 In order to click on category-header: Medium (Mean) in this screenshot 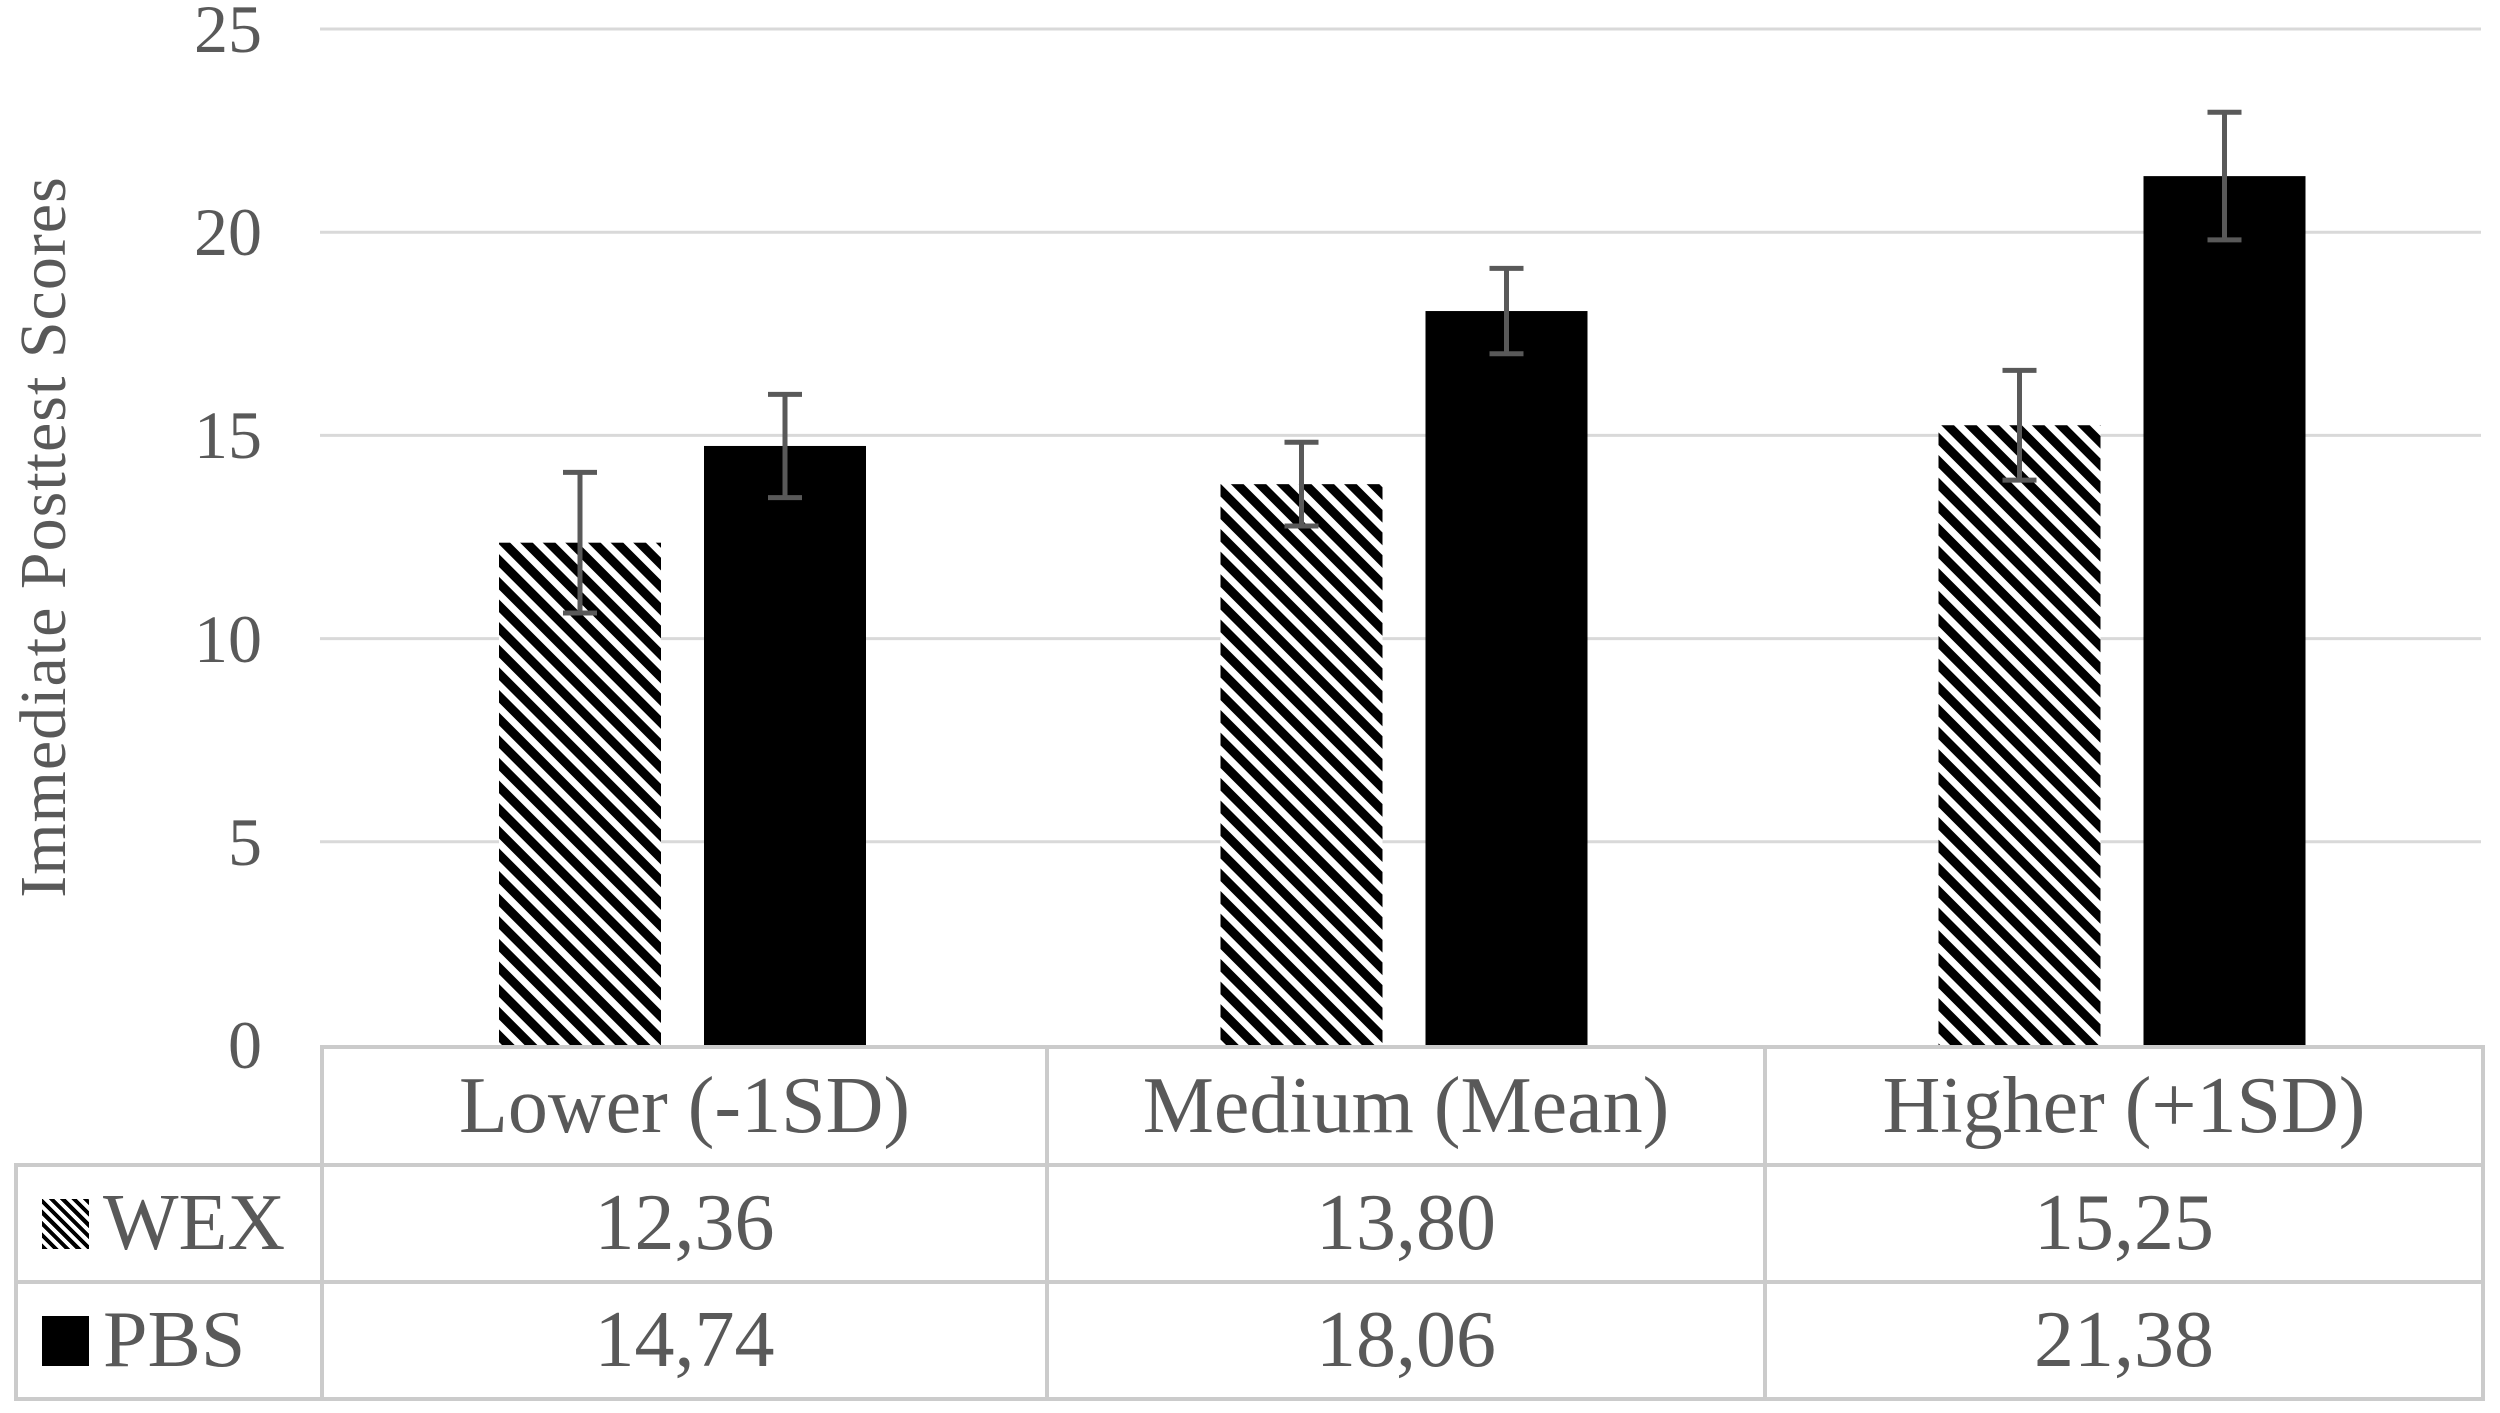, I will do `click(1406, 1106)`.